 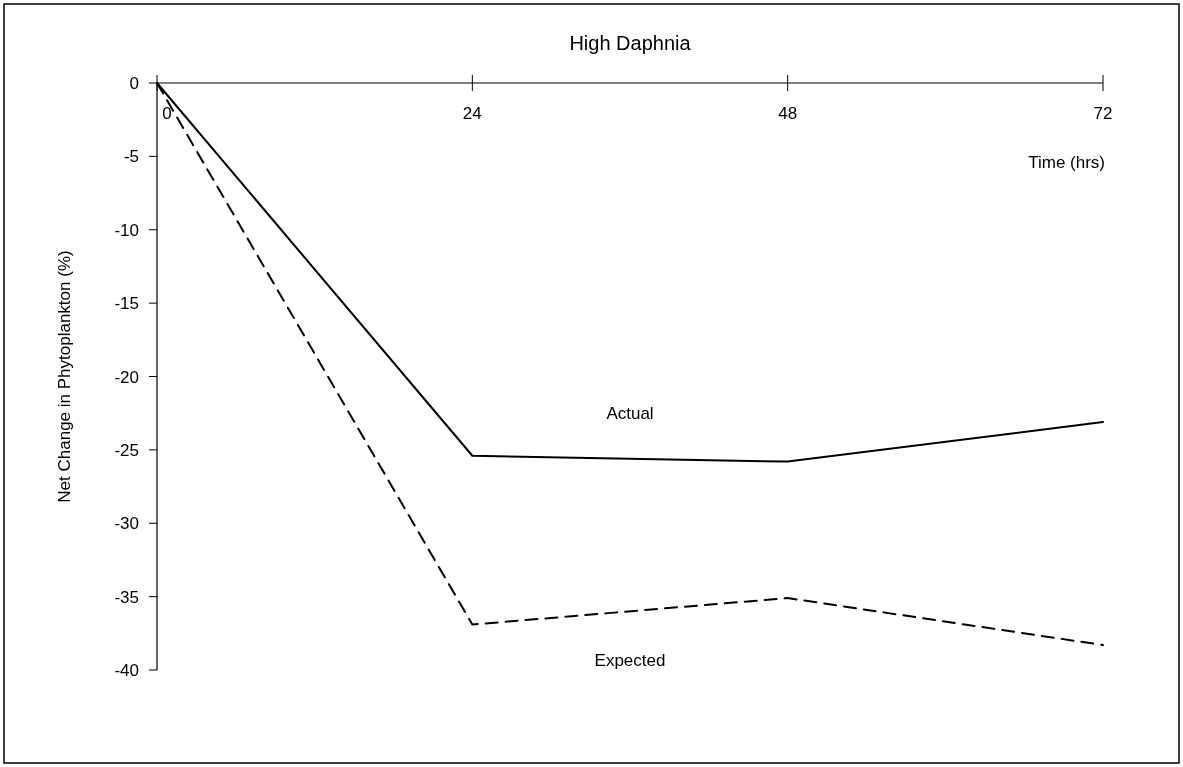 I want to click on x-tick-label: 24, so click(x=472, y=113).